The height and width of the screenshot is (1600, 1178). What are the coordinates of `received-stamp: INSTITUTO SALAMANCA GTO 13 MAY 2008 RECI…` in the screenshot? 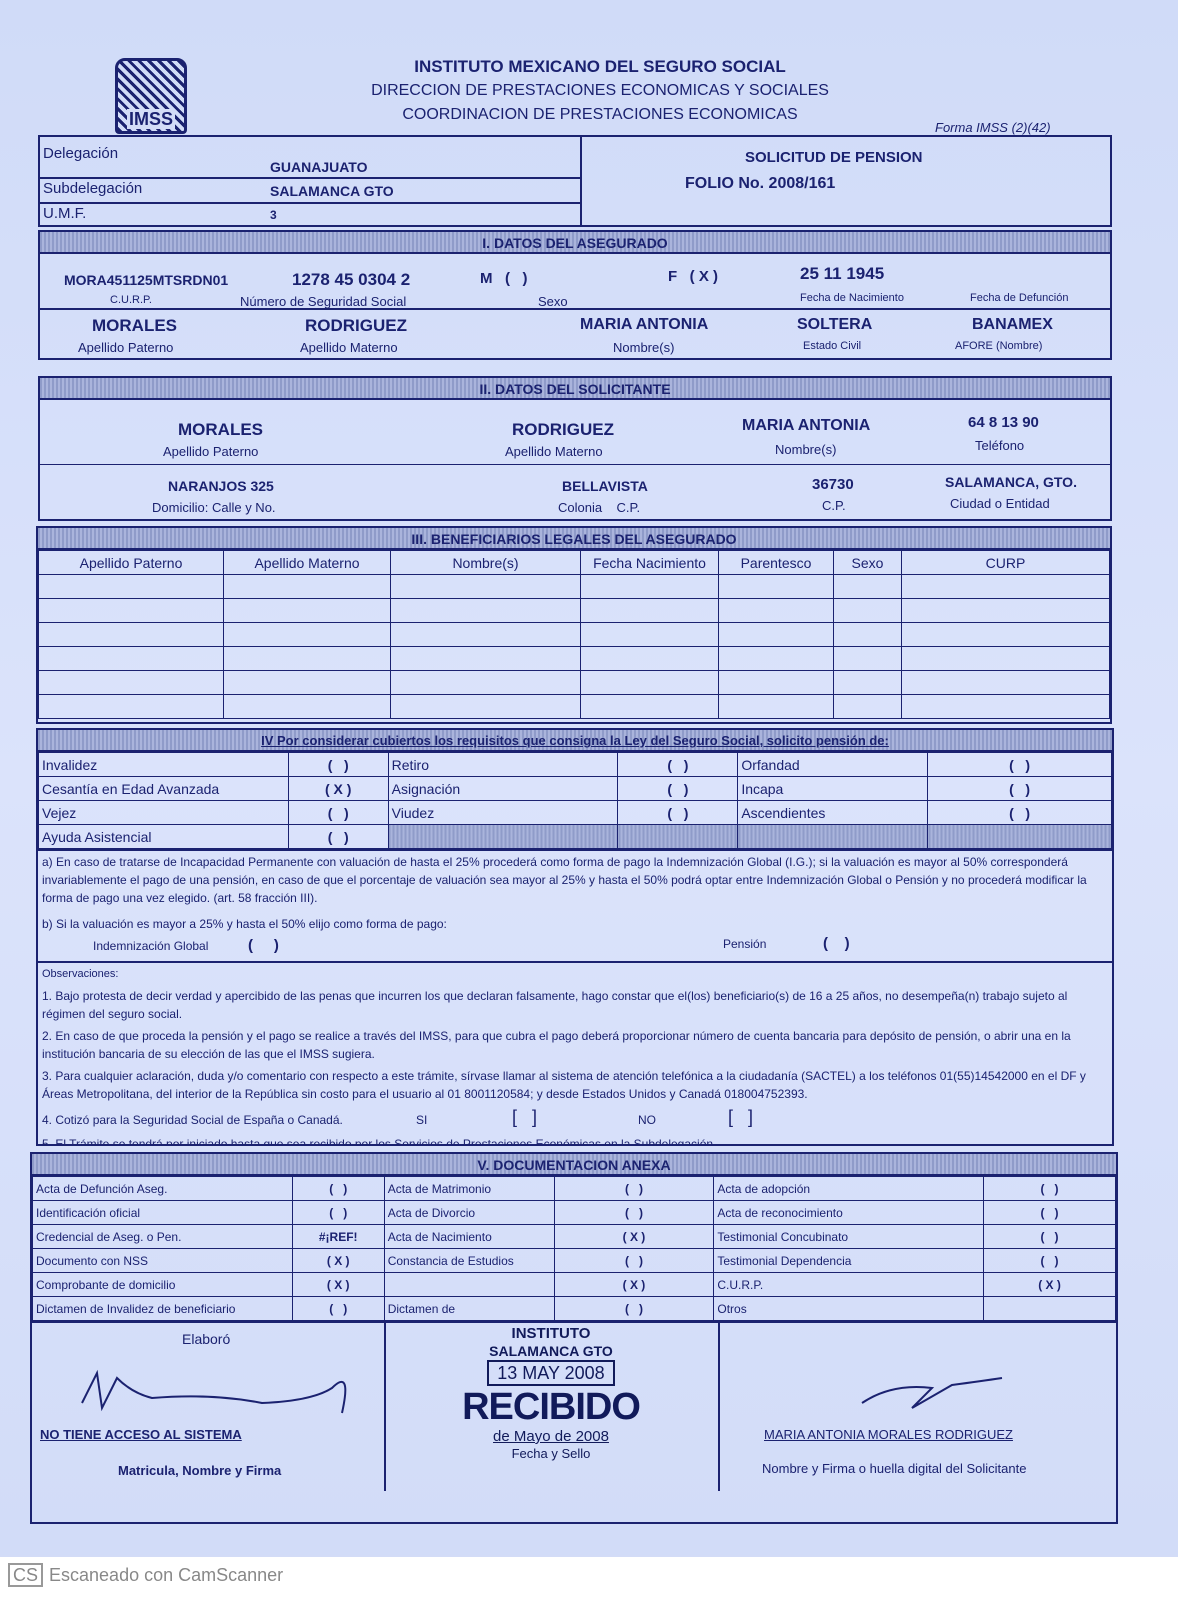 It's located at (551, 1407).